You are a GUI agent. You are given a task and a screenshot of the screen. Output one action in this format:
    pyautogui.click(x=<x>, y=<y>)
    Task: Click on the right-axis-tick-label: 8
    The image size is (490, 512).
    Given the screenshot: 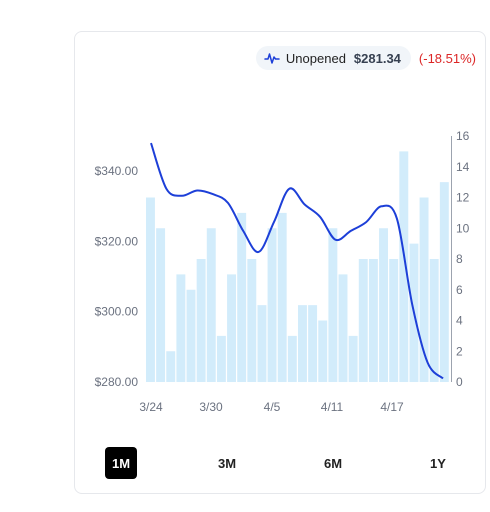 What is the action you would take?
    pyautogui.click(x=459, y=259)
    